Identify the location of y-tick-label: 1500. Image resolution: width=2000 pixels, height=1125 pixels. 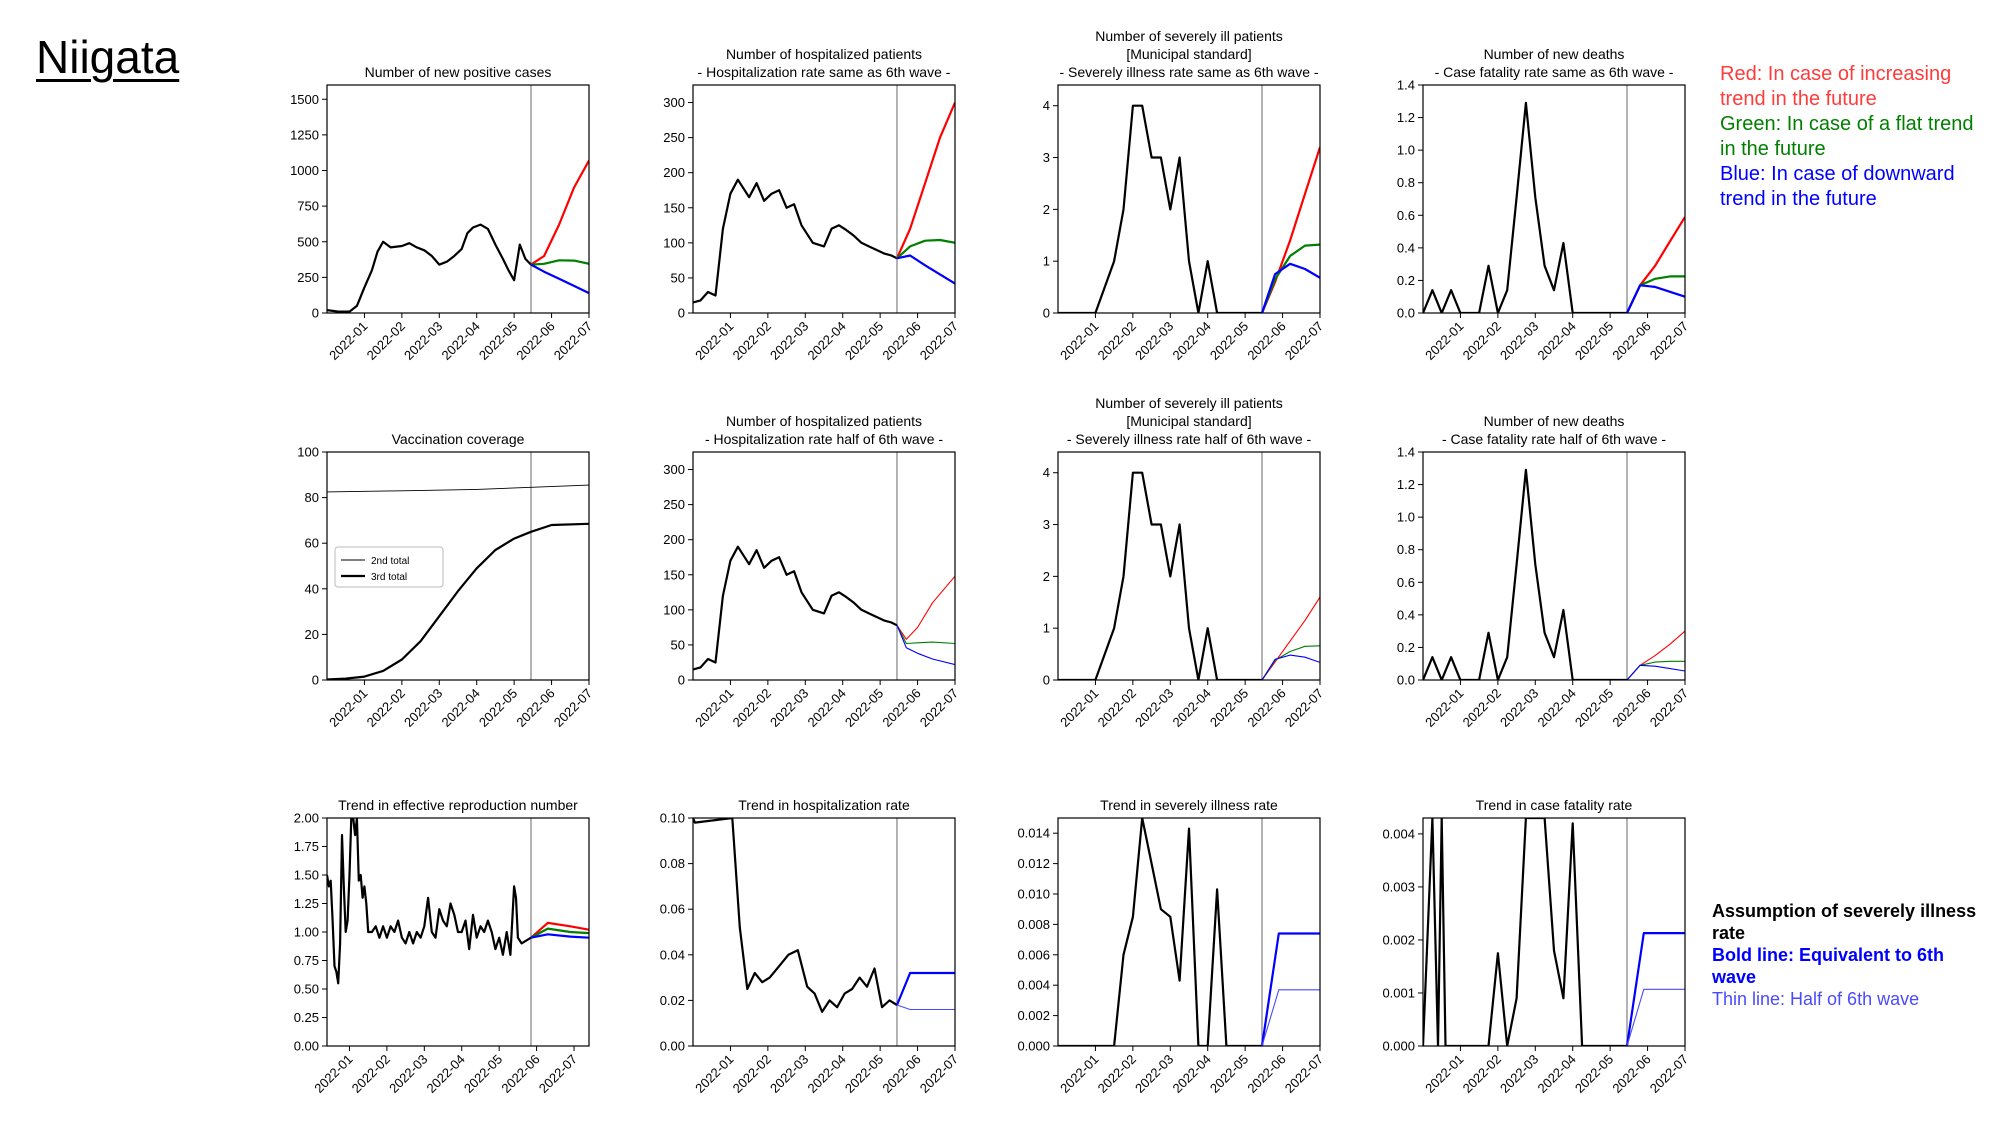
(304, 99).